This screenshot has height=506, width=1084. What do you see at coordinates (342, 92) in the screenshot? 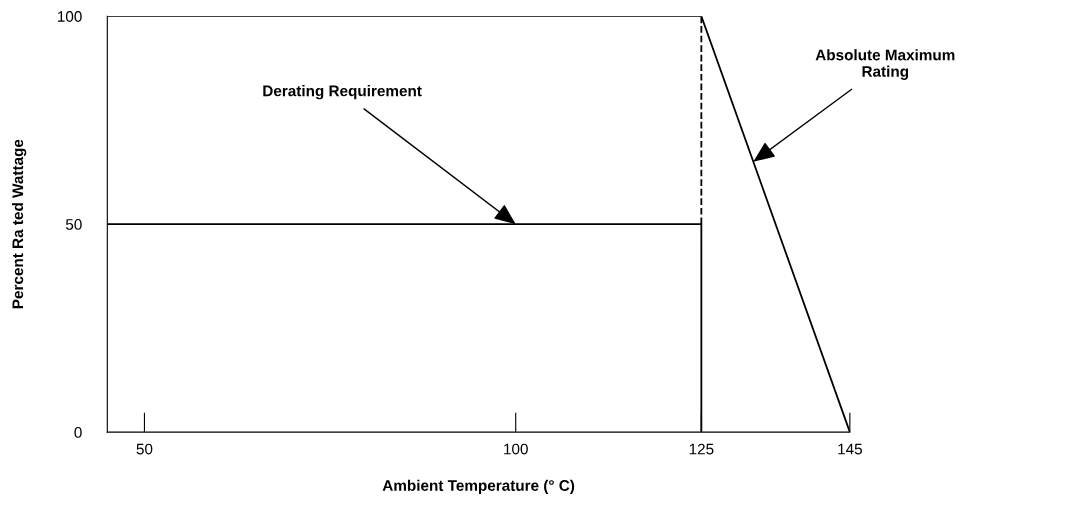
I see `annotation: Derating Requirement` at bounding box center [342, 92].